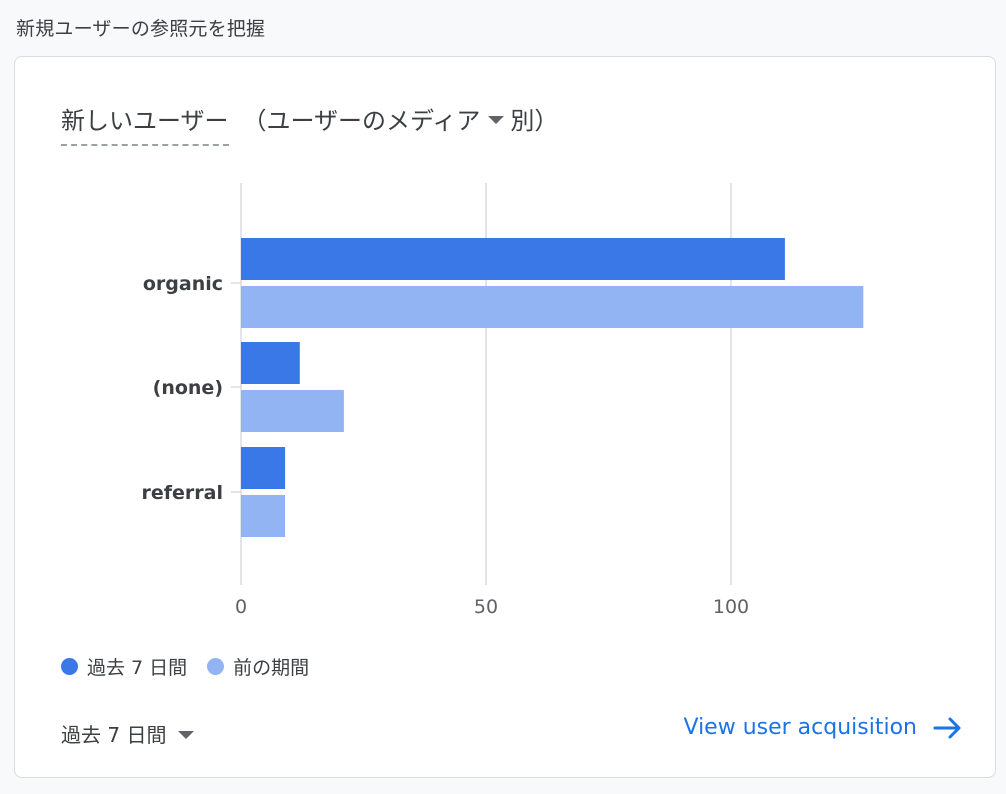 This screenshot has width=1006, height=794. What do you see at coordinates (271, 668) in the screenshot?
I see `legend-label-previous: 前の期間` at bounding box center [271, 668].